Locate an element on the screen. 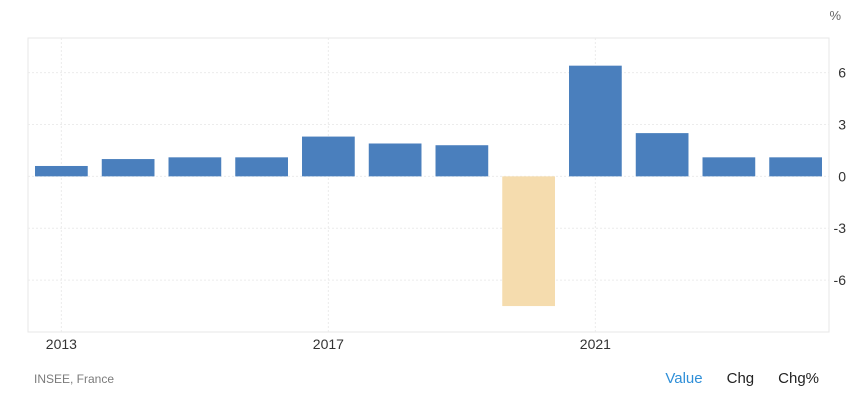  bar-2015 is located at coordinates (195, 167).